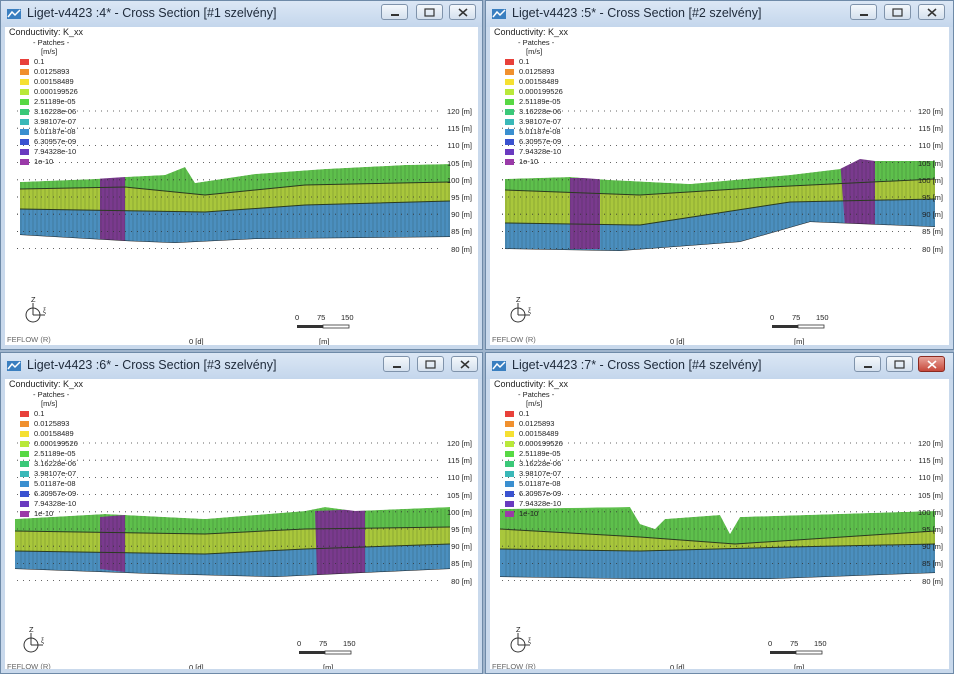 The width and height of the screenshot is (954, 674). What do you see at coordinates (540, 473) in the screenshot?
I see `legend-label: 3.98107e-07` at bounding box center [540, 473].